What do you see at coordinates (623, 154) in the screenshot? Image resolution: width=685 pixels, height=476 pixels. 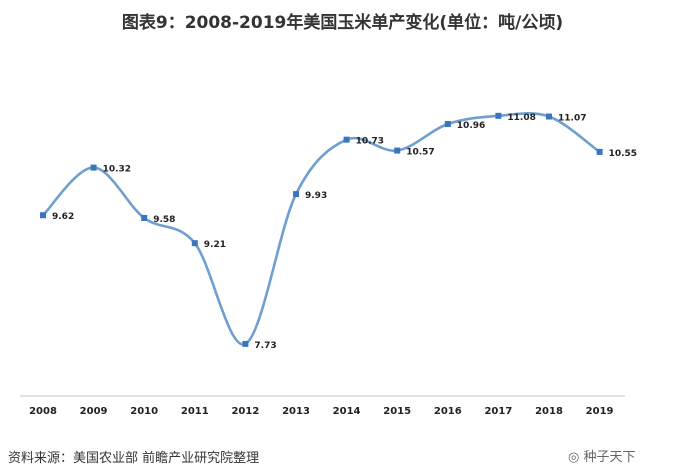 I see `data-label-2019: 10.55` at bounding box center [623, 154].